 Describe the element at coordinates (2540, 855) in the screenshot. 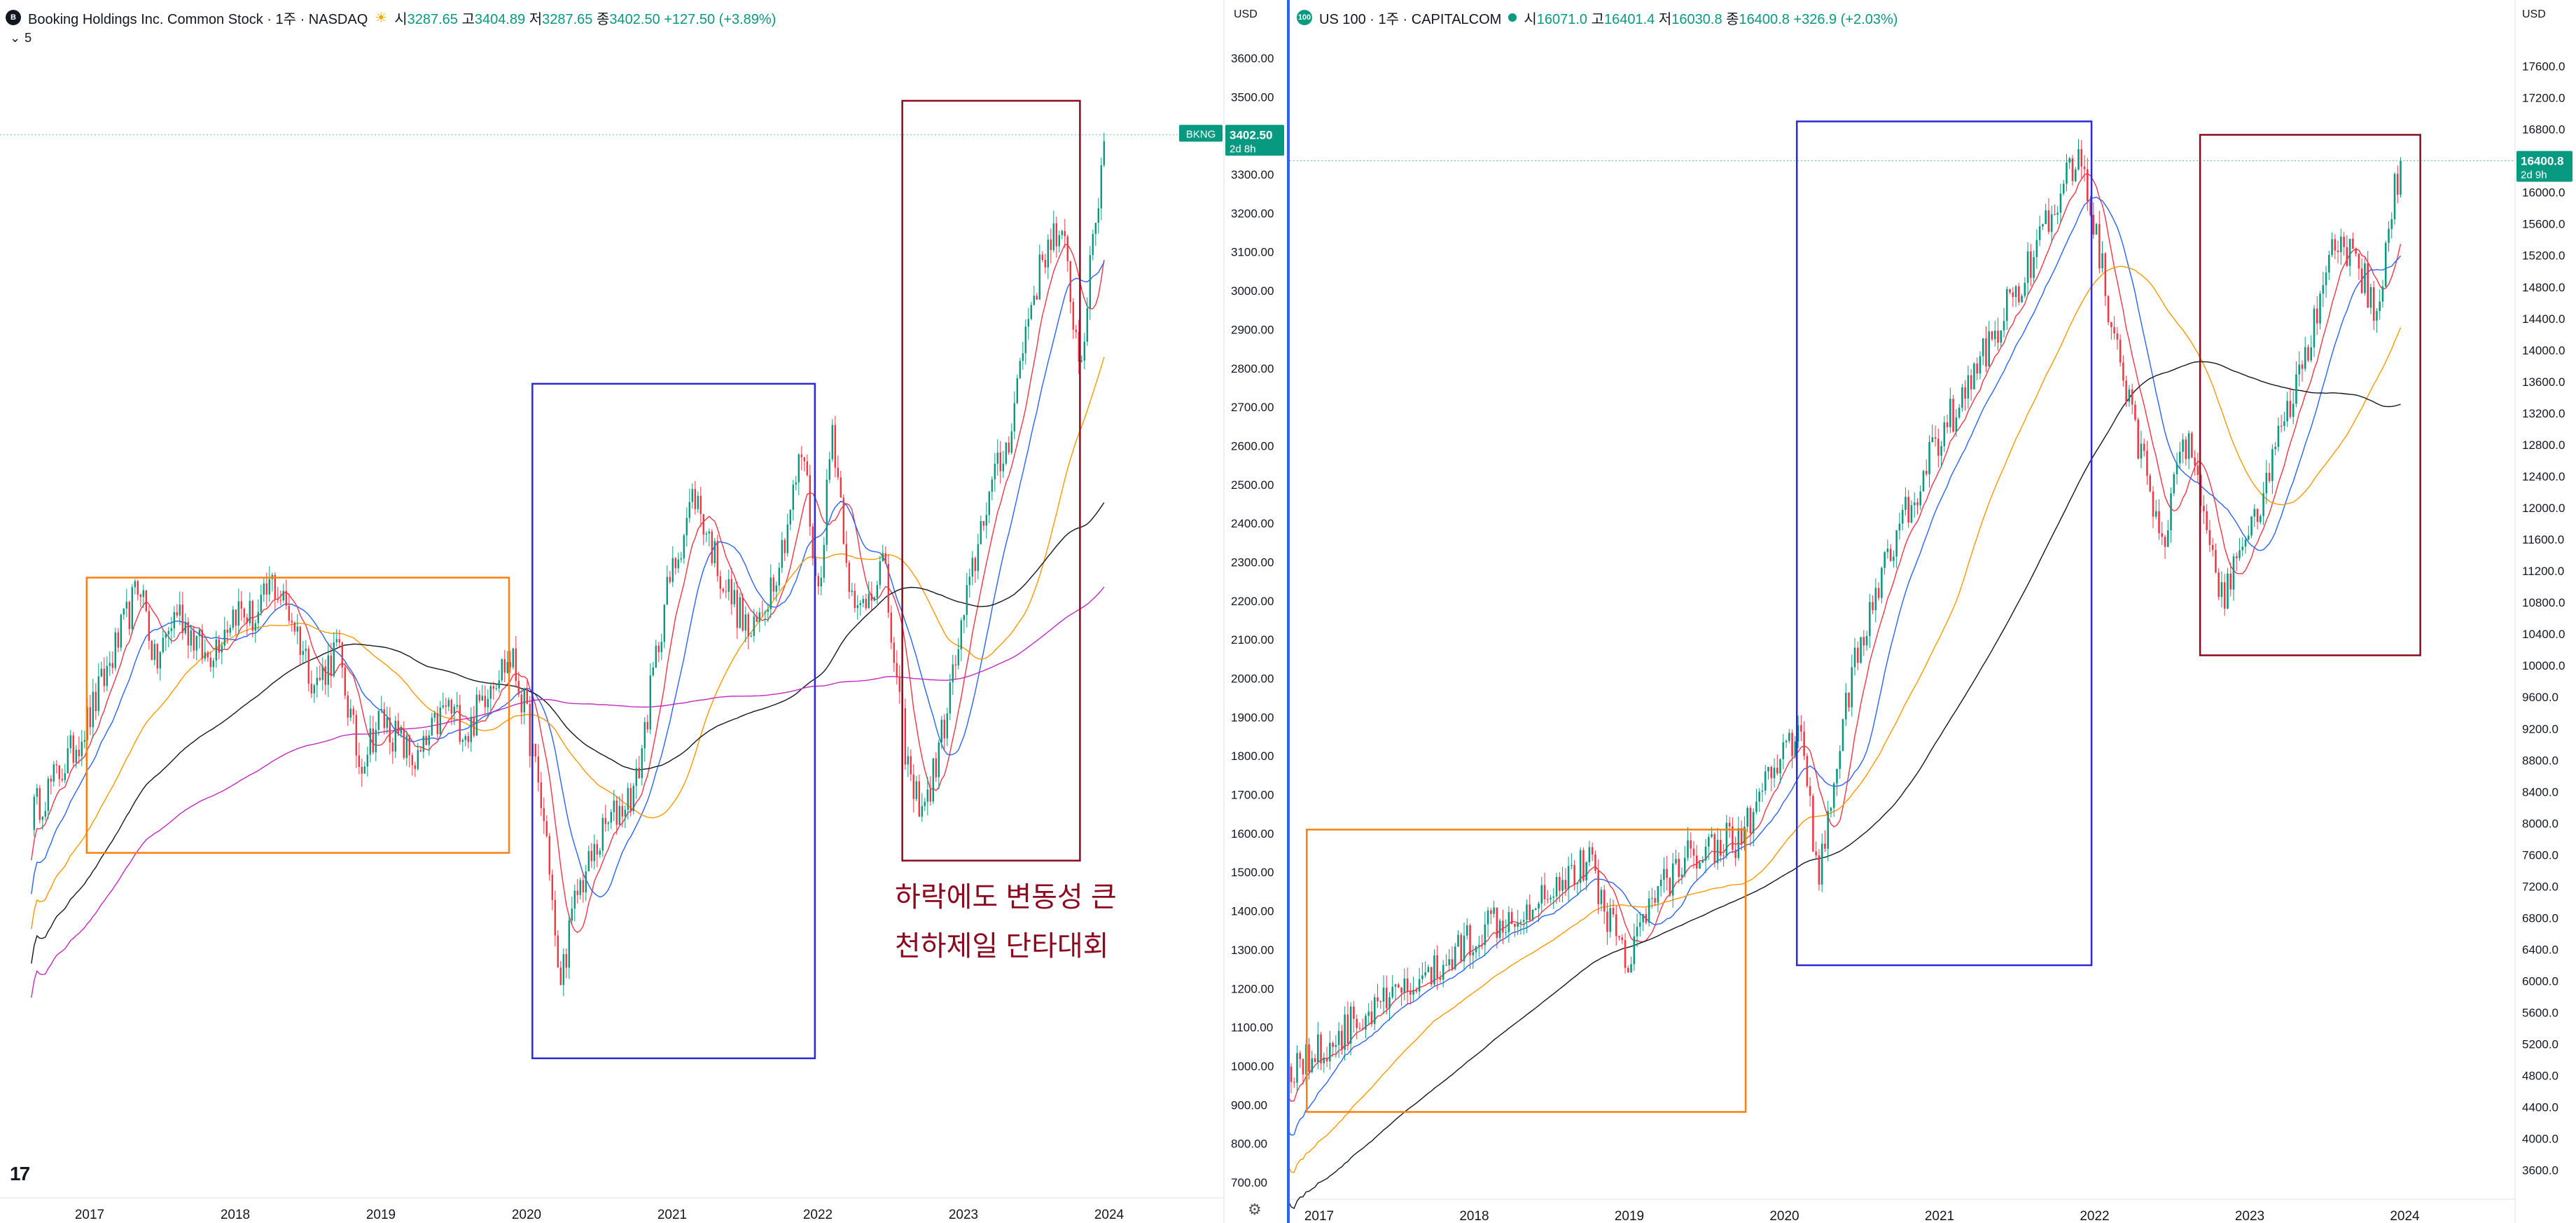

I see `y-tick-label: 7600.0` at that location.